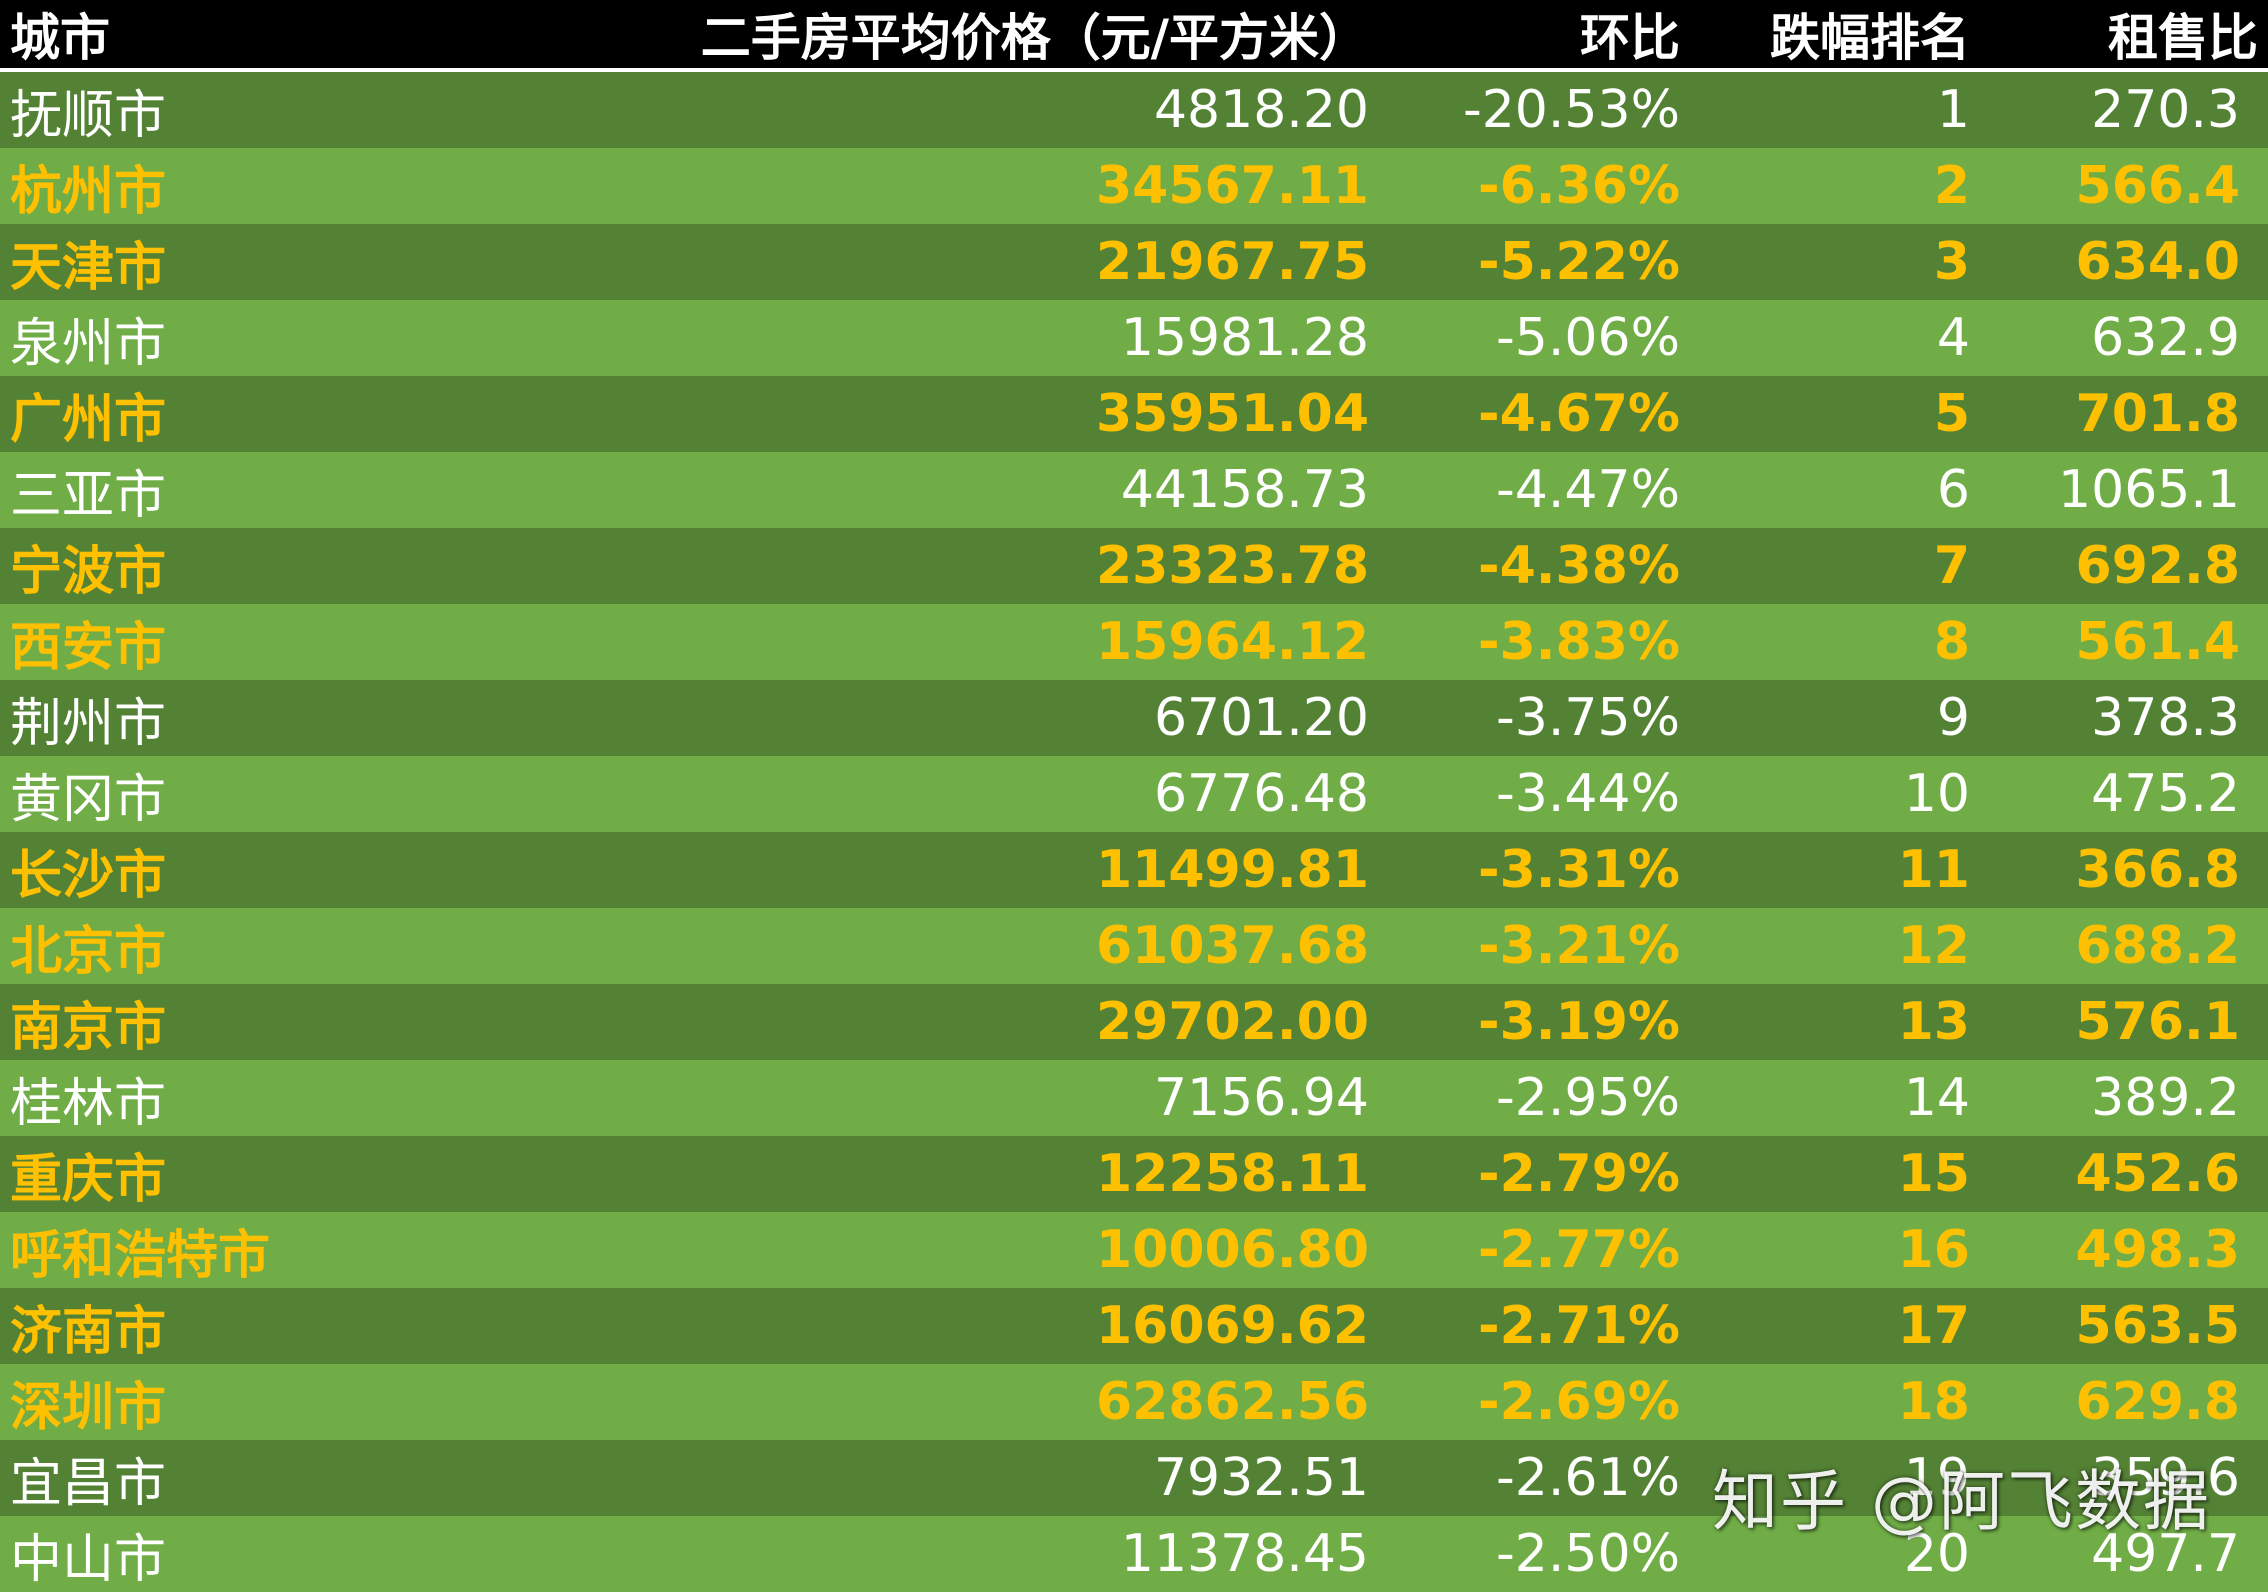 Image resolution: width=2268 pixels, height=1594 pixels. I want to click on mom-cell: -4.67%, so click(1579, 414).